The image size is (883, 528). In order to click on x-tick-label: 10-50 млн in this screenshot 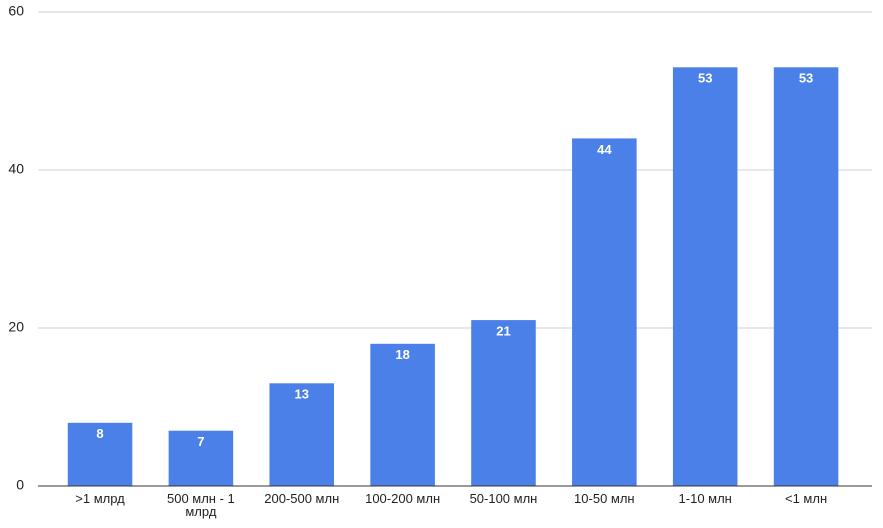, I will do `click(604, 498)`.